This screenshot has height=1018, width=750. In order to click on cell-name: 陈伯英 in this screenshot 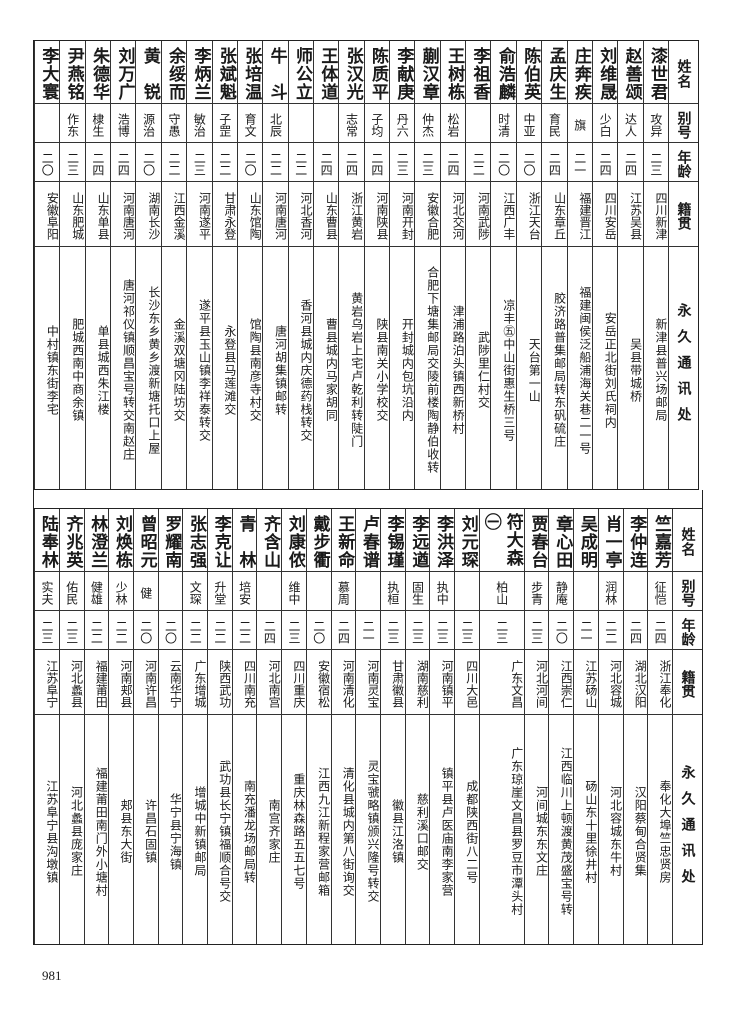, I will do `click(529, 72)`.